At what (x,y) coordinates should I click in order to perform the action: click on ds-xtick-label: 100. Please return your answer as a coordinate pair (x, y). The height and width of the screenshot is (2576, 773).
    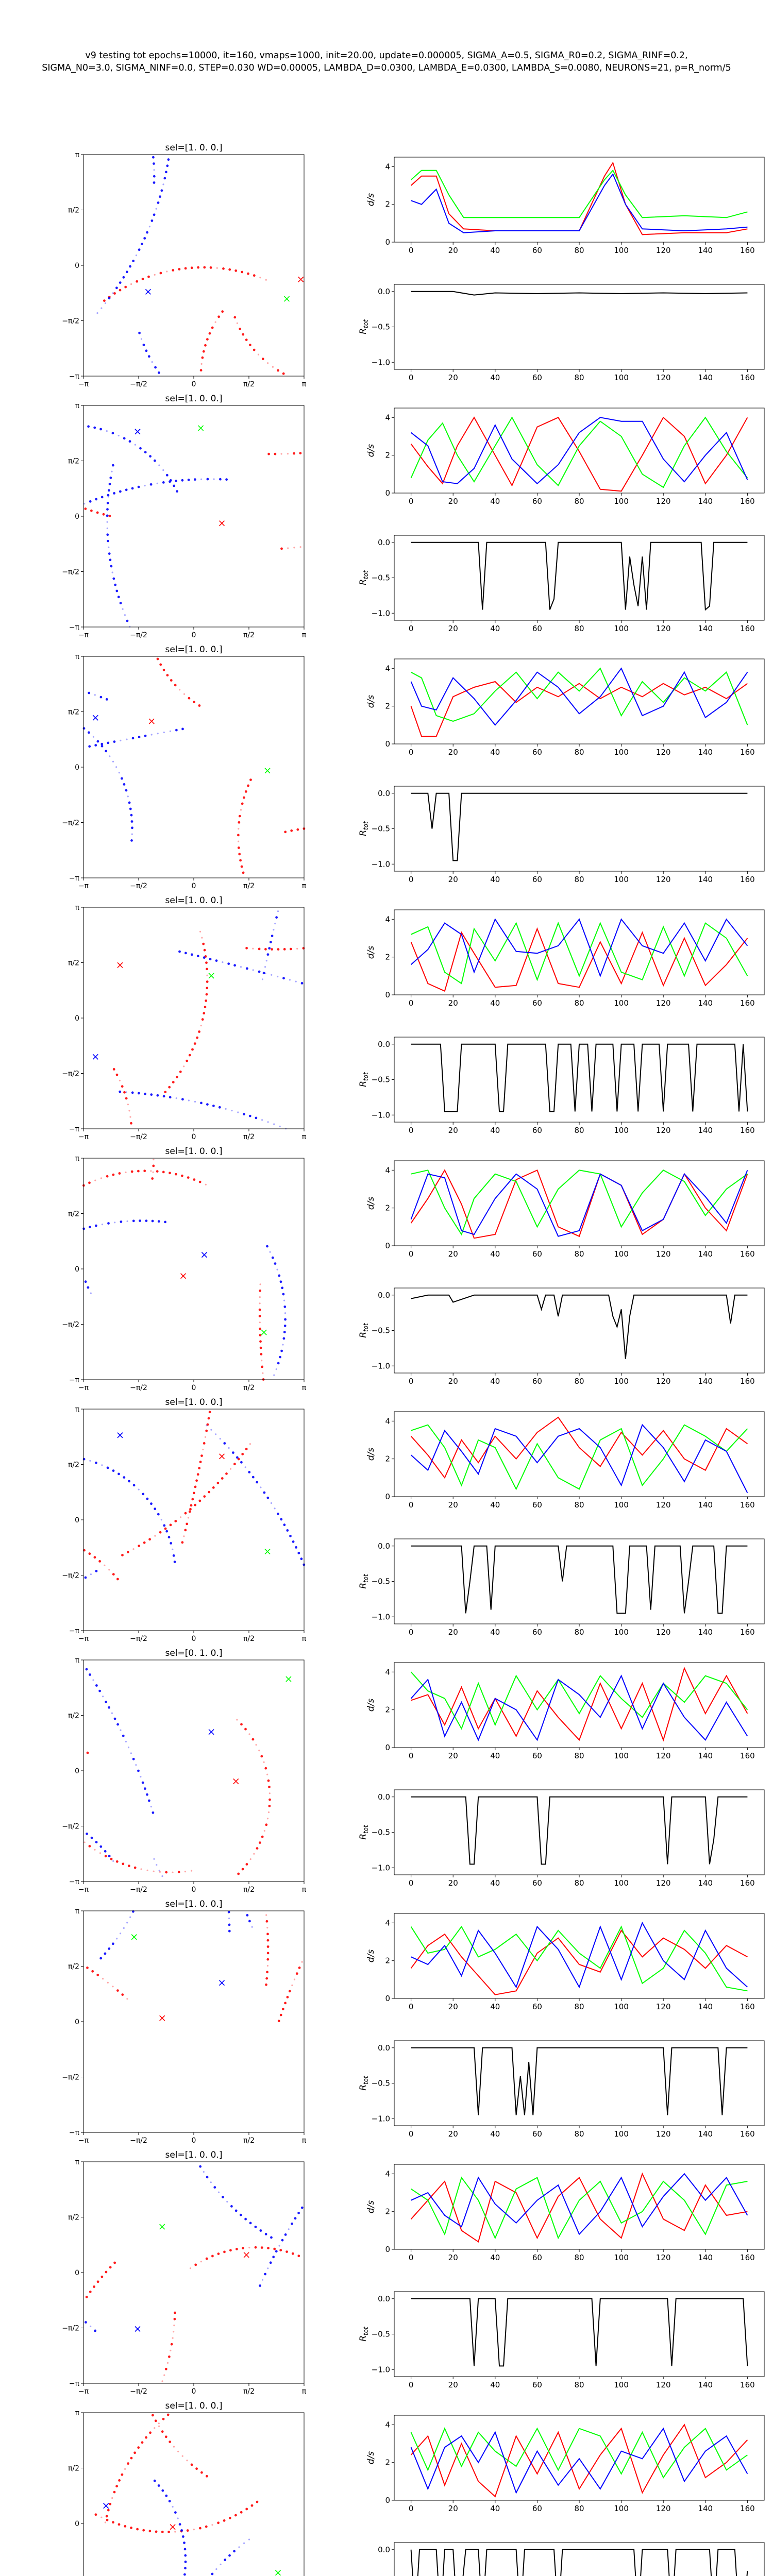
    Looking at the image, I should click on (621, 1505).